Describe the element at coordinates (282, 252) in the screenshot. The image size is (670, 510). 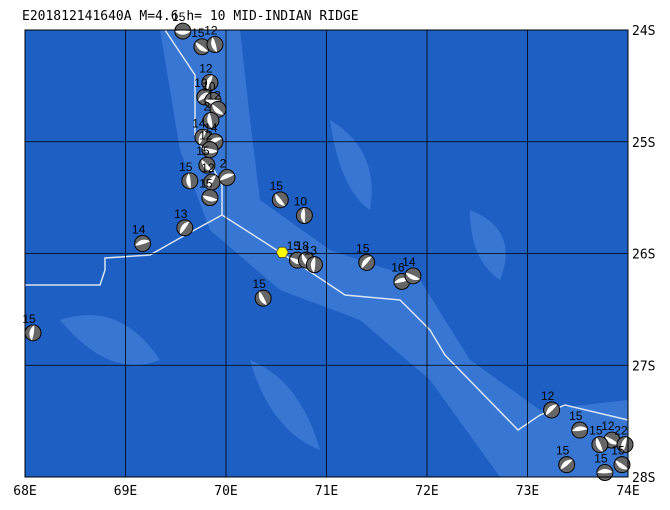
I see `epicenter` at that location.